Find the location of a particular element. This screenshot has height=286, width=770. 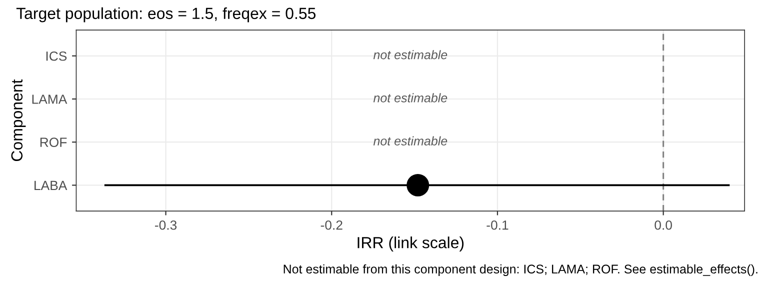

text: Not estimable from this component design: ICS; LAMA; ROF. See estimable_effects(). is located at coordinates (521, 270).